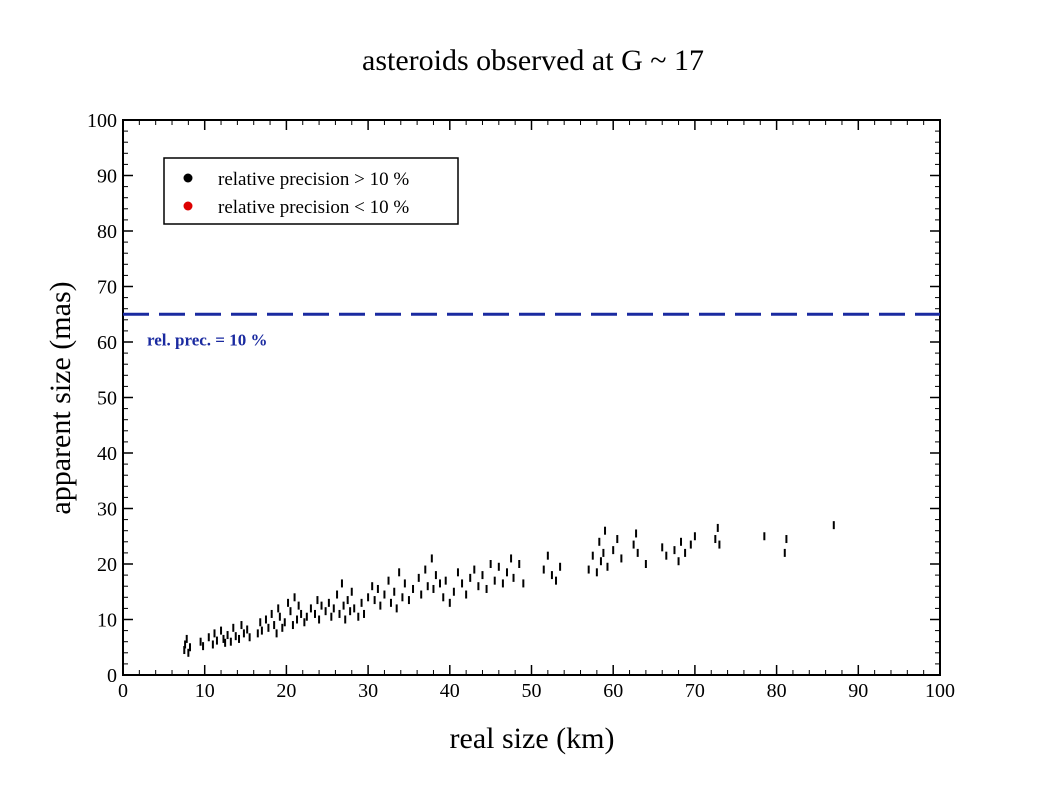 Image resolution: width=1058 pixels, height=793 pixels. Describe the element at coordinates (695, 691) in the screenshot. I see `x-tick-label: 70` at that location.